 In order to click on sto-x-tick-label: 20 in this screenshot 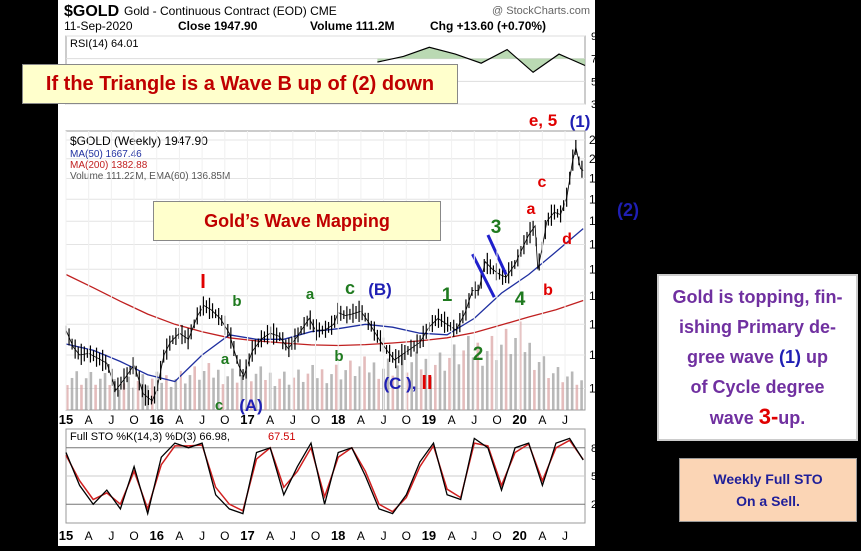, I will do `click(519, 535)`.